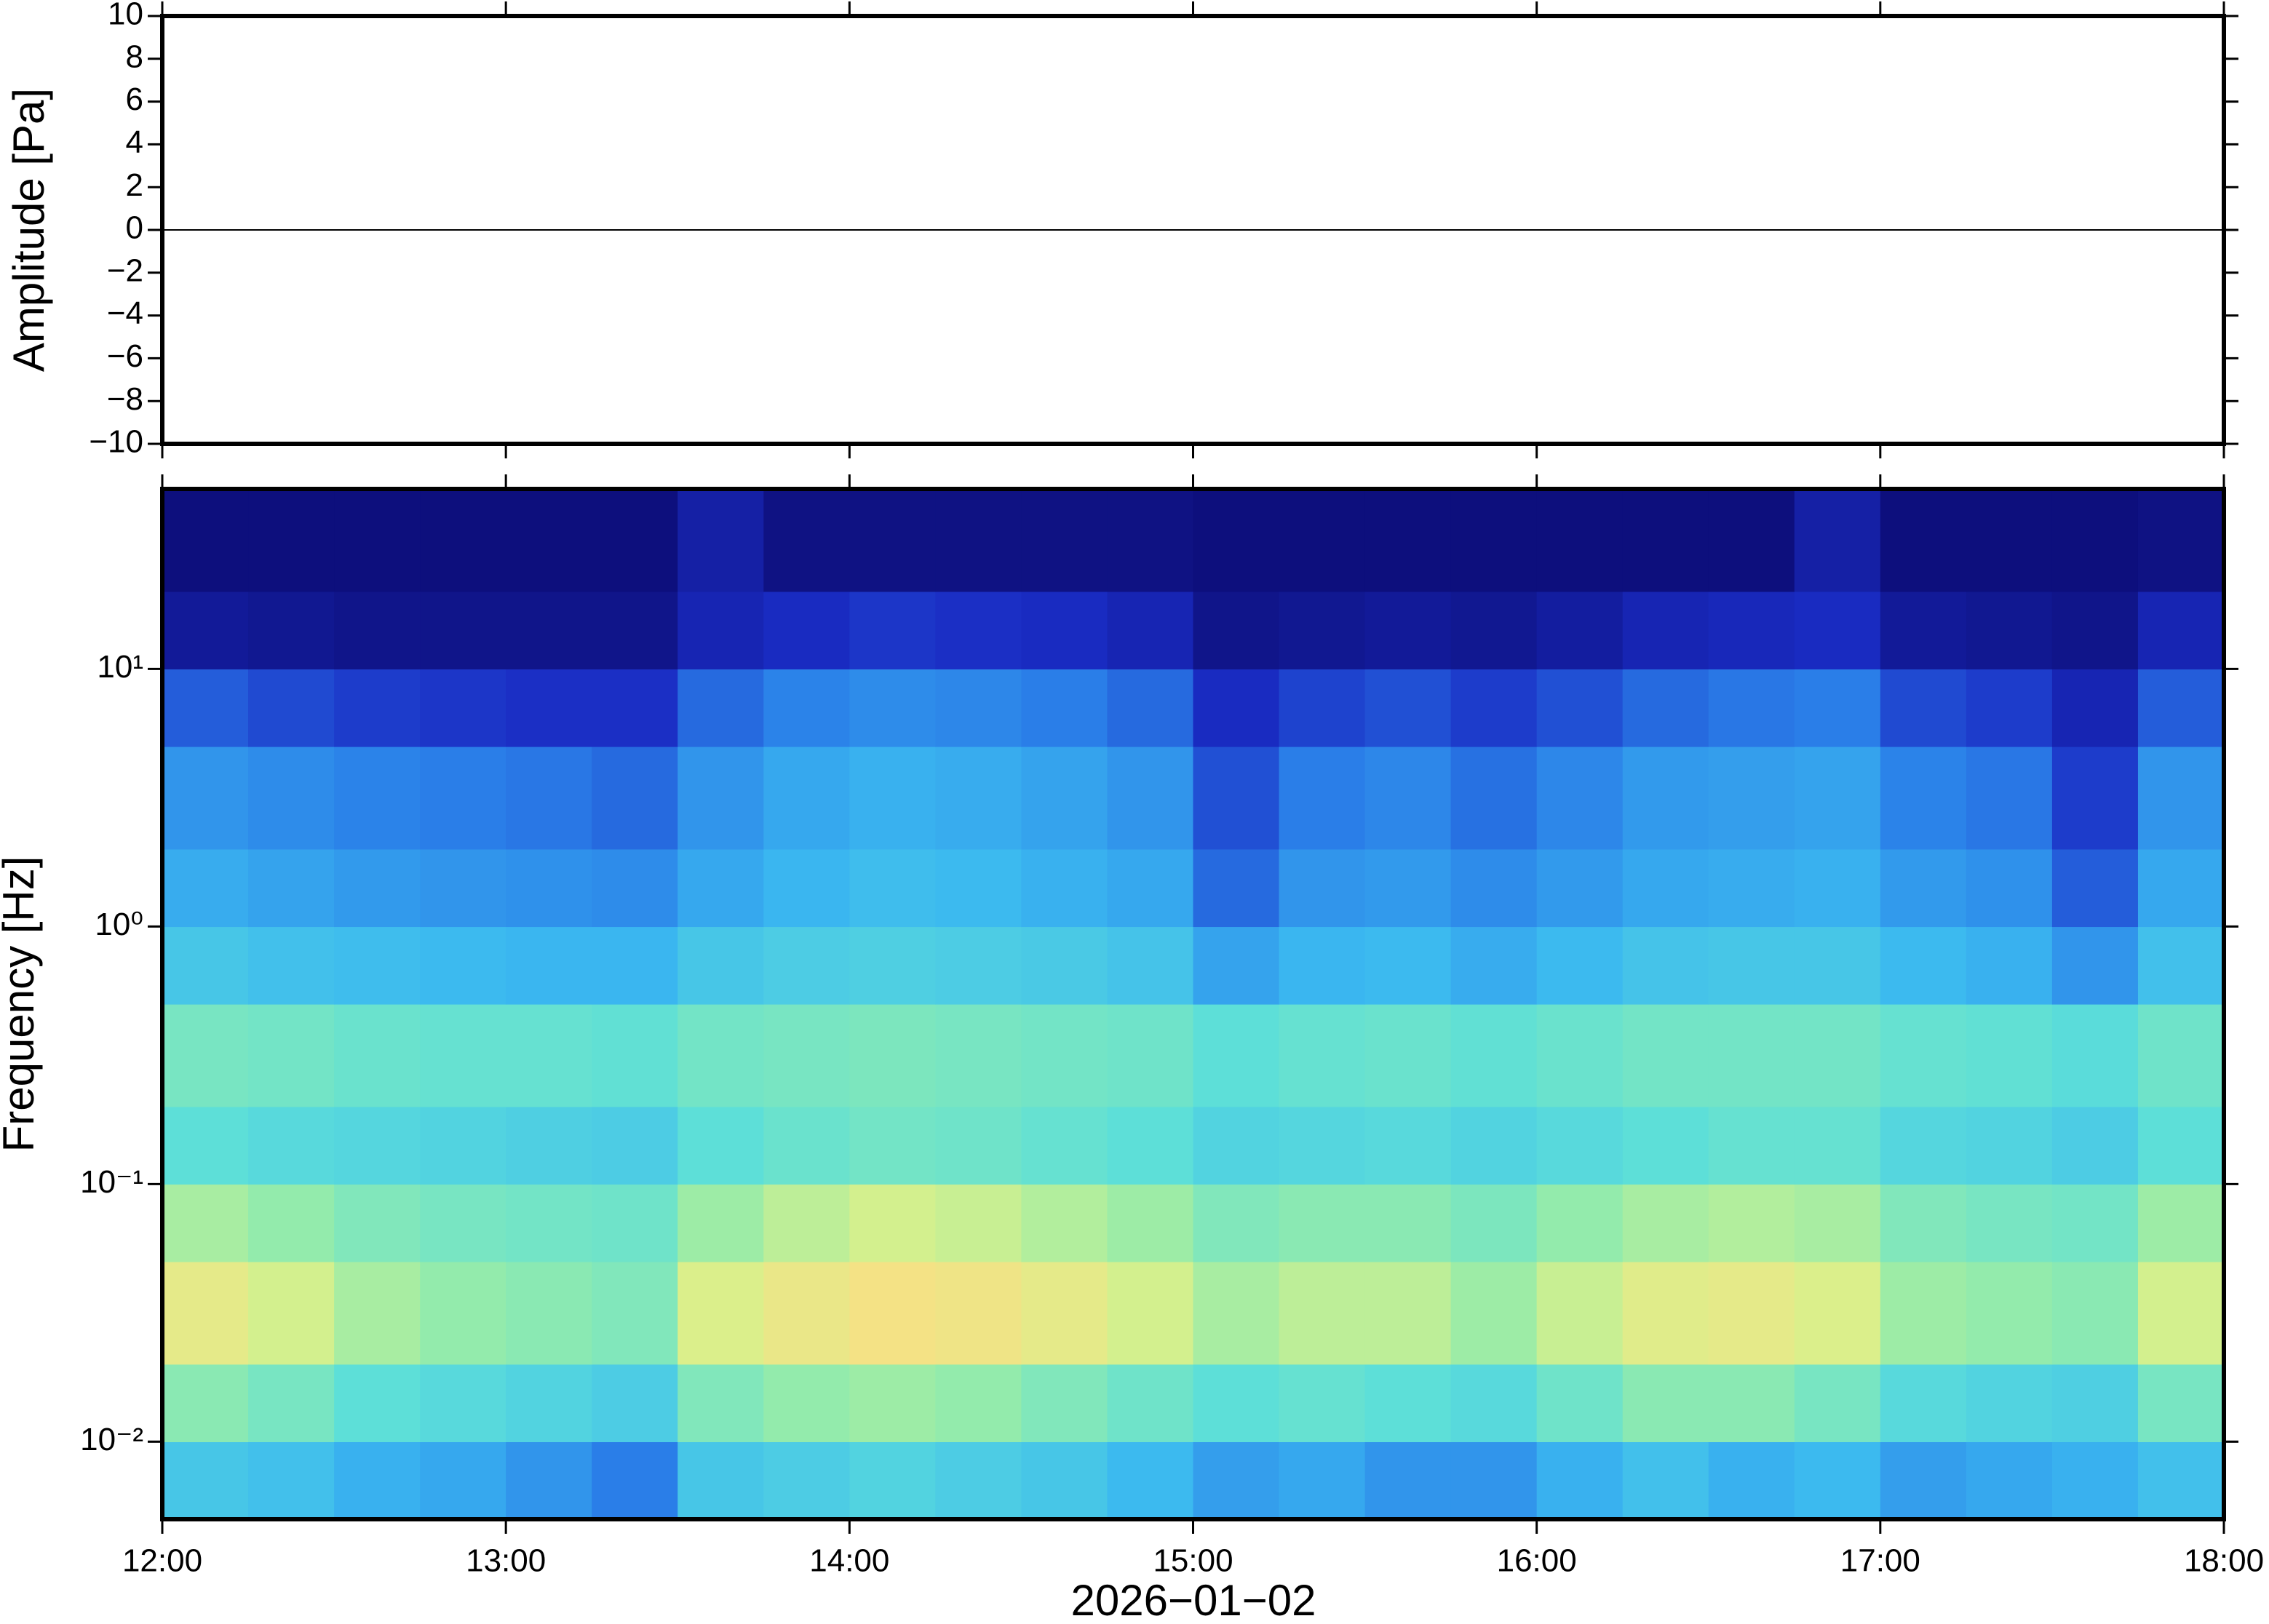 The height and width of the screenshot is (1624, 2269). Describe the element at coordinates (112, 1182) in the screenshot. I see `y-tick-label: 10⁻¹` at that location.